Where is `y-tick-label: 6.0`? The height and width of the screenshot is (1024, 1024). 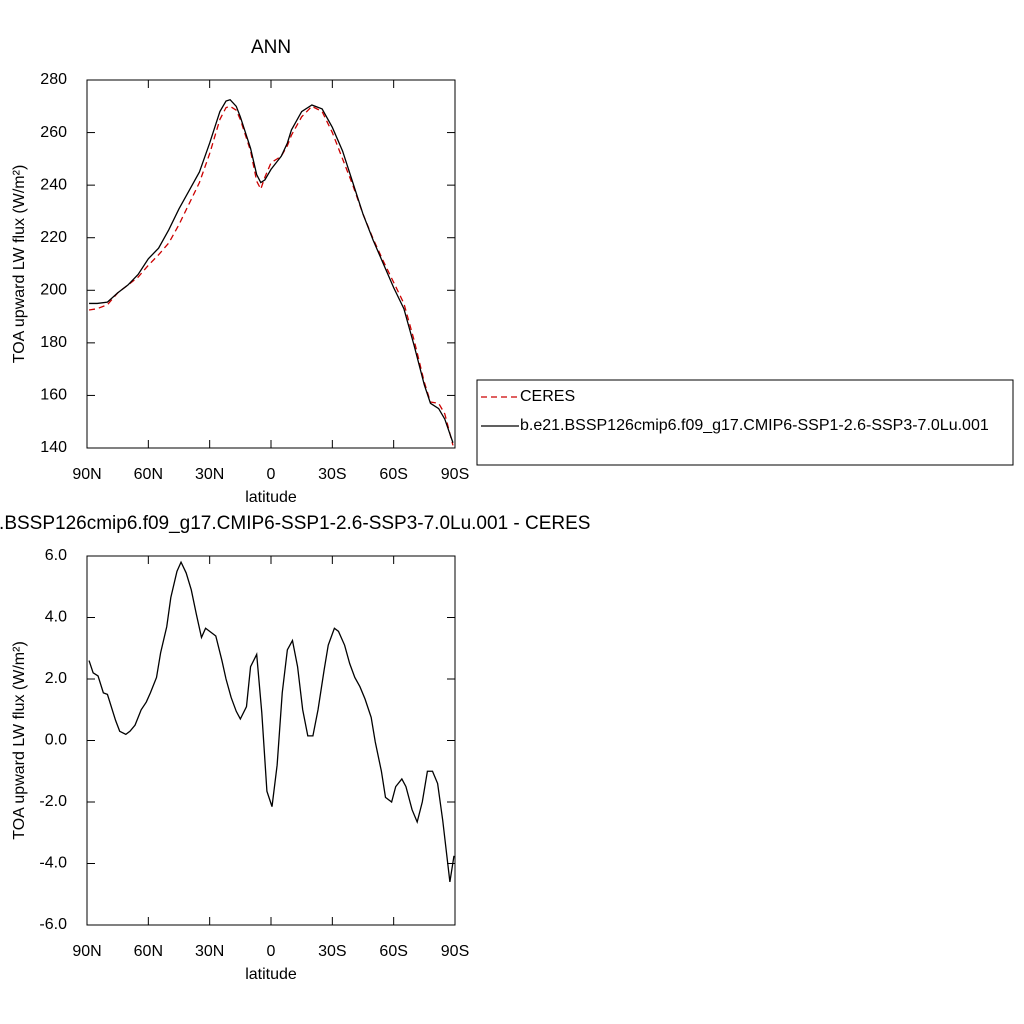 y-tick-label: 6.0 is located at coordinates (56, 555).